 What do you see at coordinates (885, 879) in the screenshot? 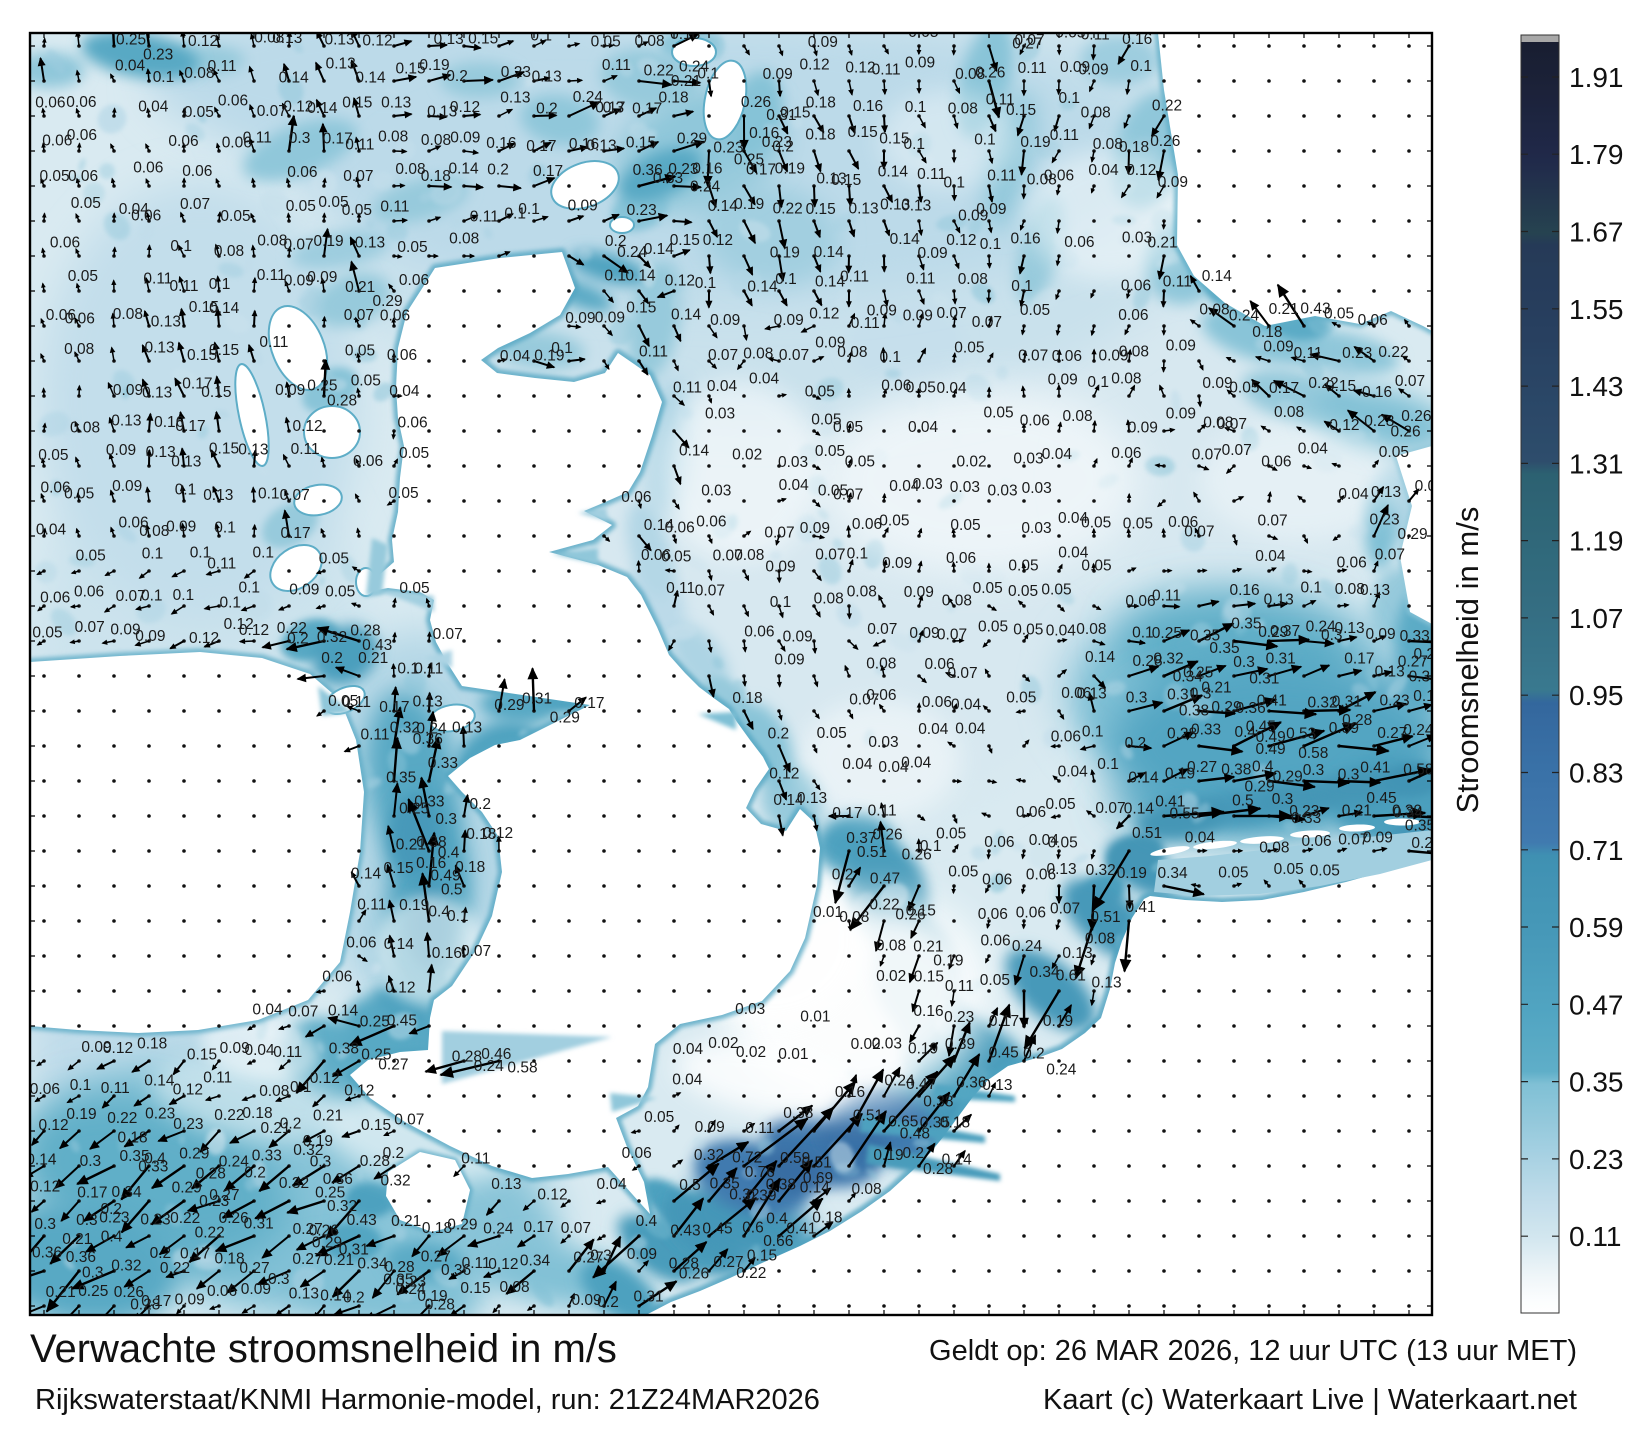
I see `svg-text: 0.47` at bounding box center [885, 879].